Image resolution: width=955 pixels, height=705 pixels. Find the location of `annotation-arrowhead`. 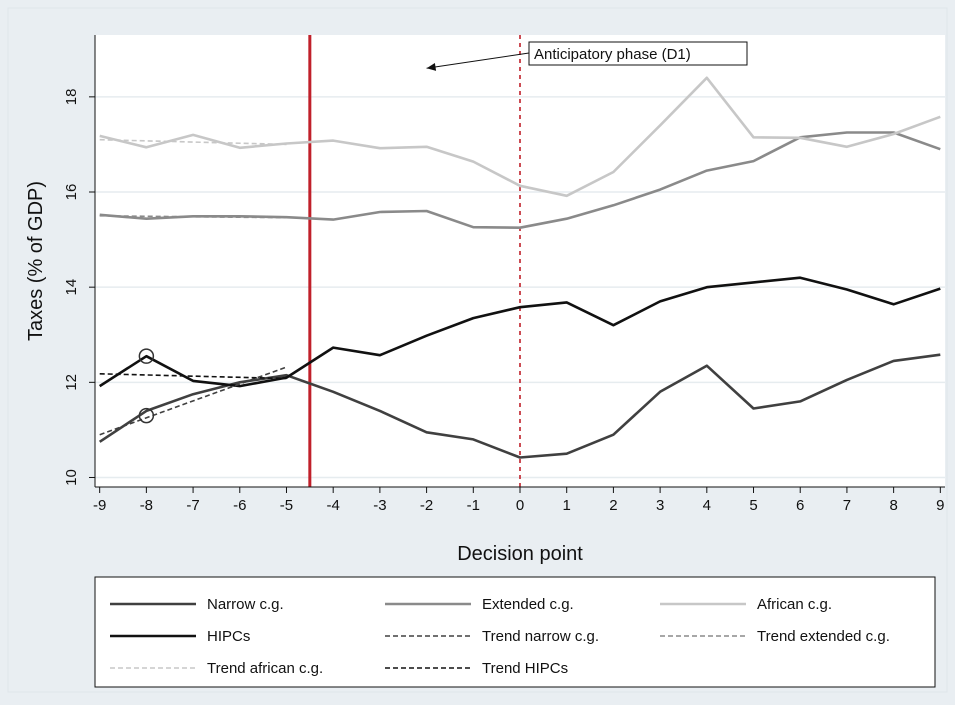

annotation-arrowhead is located at coordinates (431, 67).